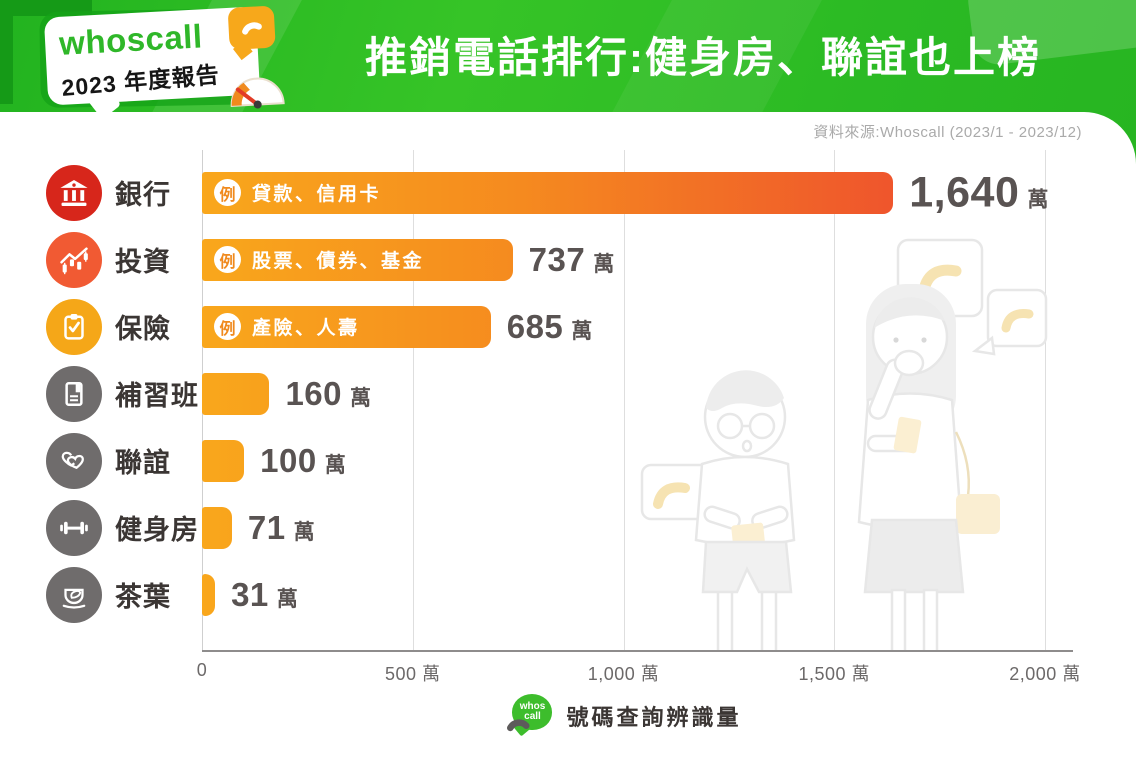 The height and width of the screenshot is (757, 1136). What do you see at coordinates (328, 393) in the screenshot?
I see `value-label: 160 萬` at bounding box center [328, 393].